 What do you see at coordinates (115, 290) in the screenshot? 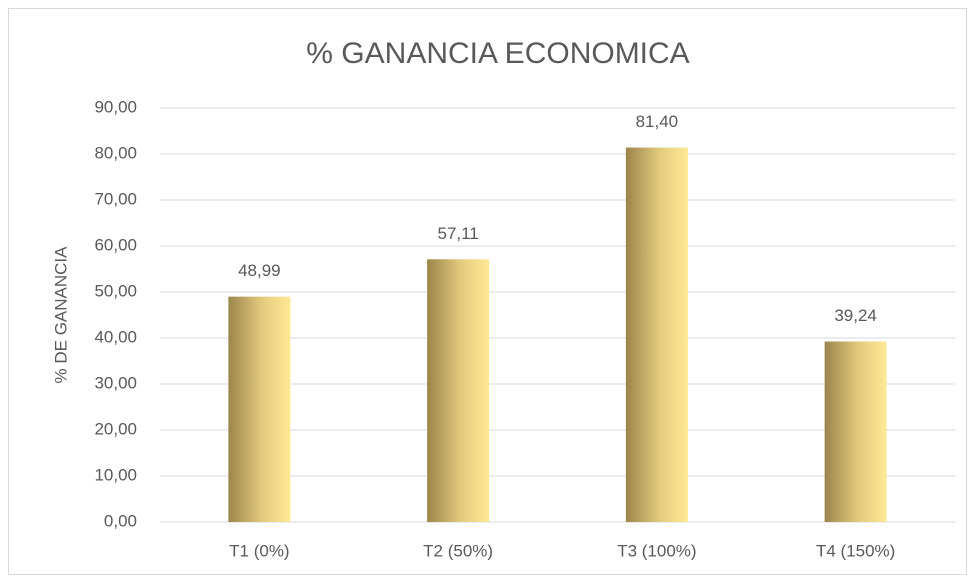
I see `y-tick-label: 50,00` at bounding box center [115, 290].